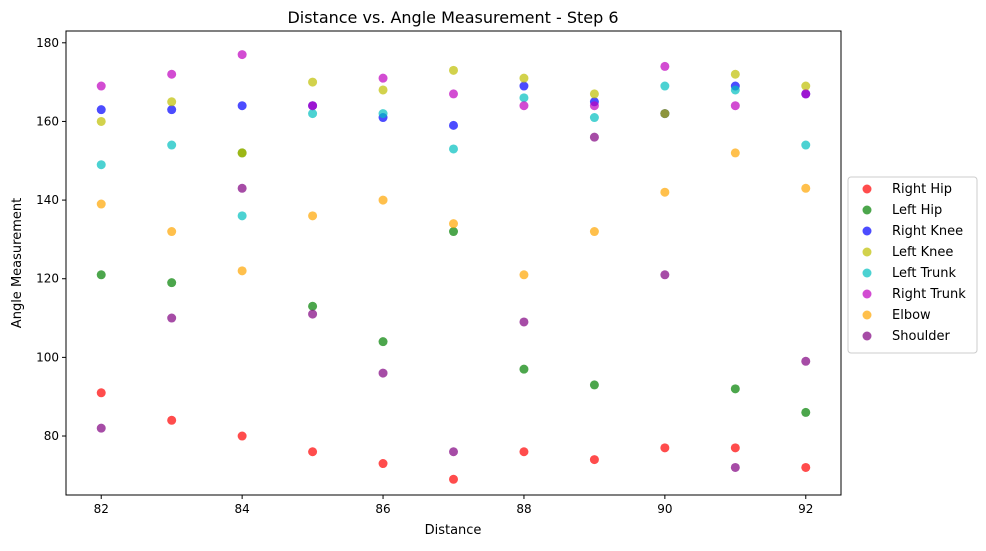 The height and width of the screenshot is (551, 986). What do you see at coordinates (453, 105) in the screenshot?
I see `series-right-knee` at bounding box center [453, 105].